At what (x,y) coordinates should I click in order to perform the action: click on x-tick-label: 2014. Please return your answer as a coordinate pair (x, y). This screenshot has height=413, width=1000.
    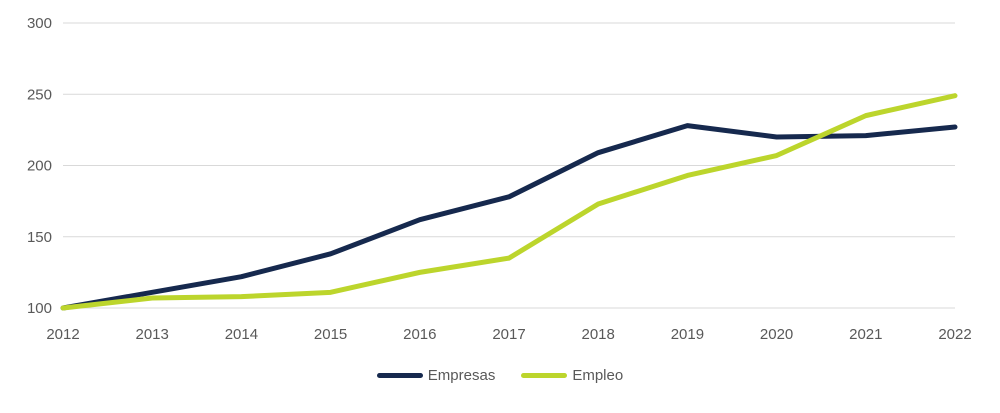
    Looking at the image, I should click on (241, 334).